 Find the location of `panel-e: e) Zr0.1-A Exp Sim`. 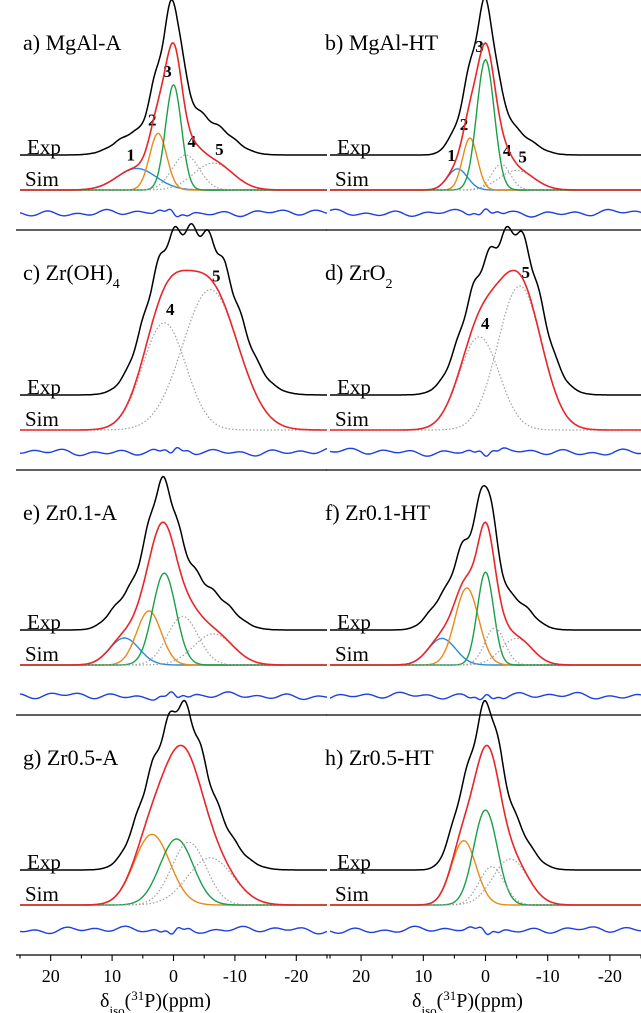

panel-e: e) Zr0.1-A Exp Sim is located at coordinates (173, 588).